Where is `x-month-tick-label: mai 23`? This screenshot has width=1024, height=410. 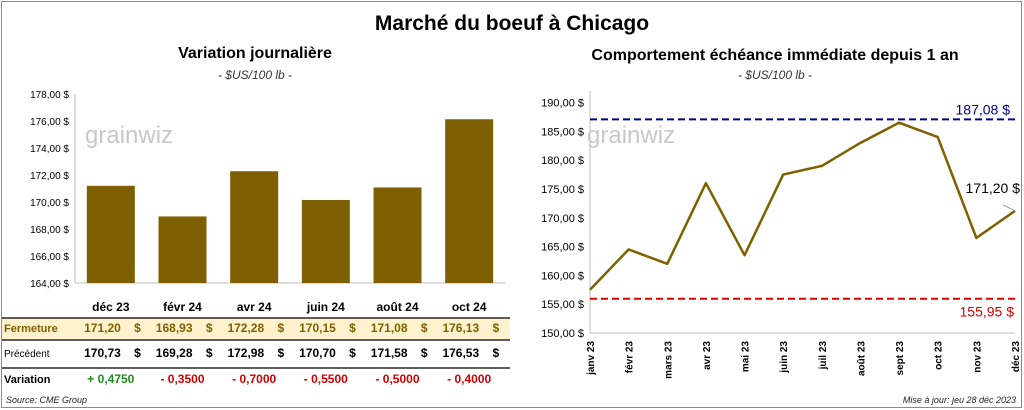
x-month-tick-label: mai 23 is located at coordinates (746, 357).